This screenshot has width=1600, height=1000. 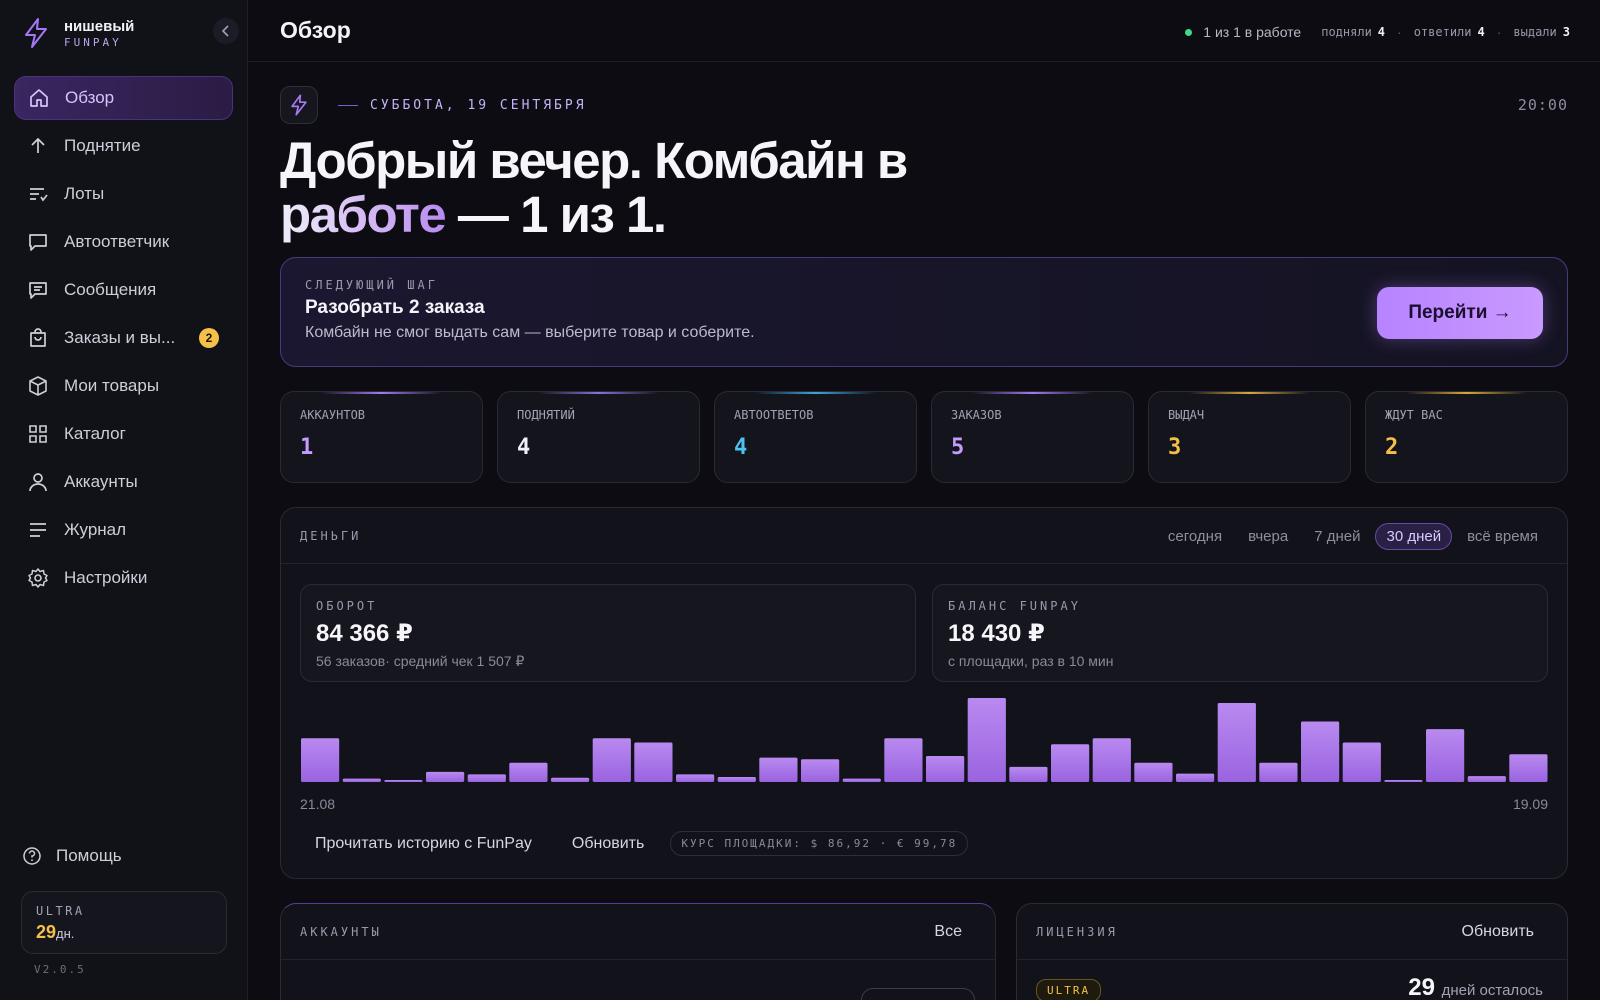 What do you see at coordinates (307, 447) in the screenshot?
I see `kpi-value: 1` at bounding box center [307, 447].